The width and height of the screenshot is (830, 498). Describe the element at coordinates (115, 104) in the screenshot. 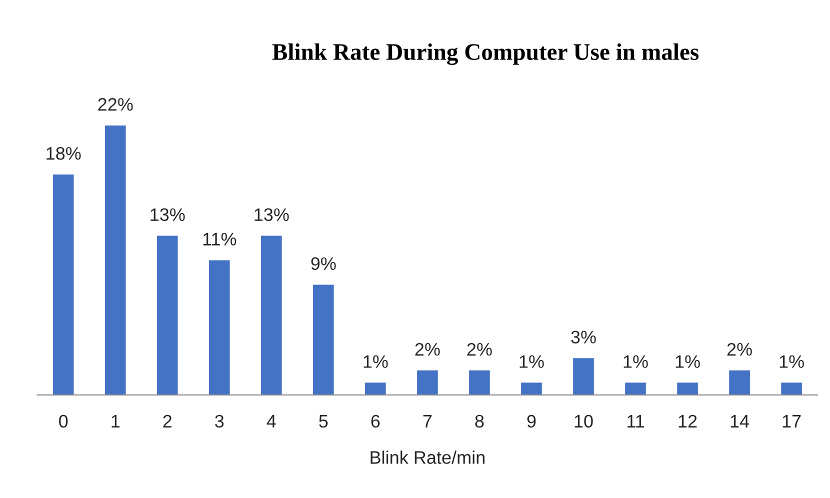

I see `data-label: 22%` at that location.